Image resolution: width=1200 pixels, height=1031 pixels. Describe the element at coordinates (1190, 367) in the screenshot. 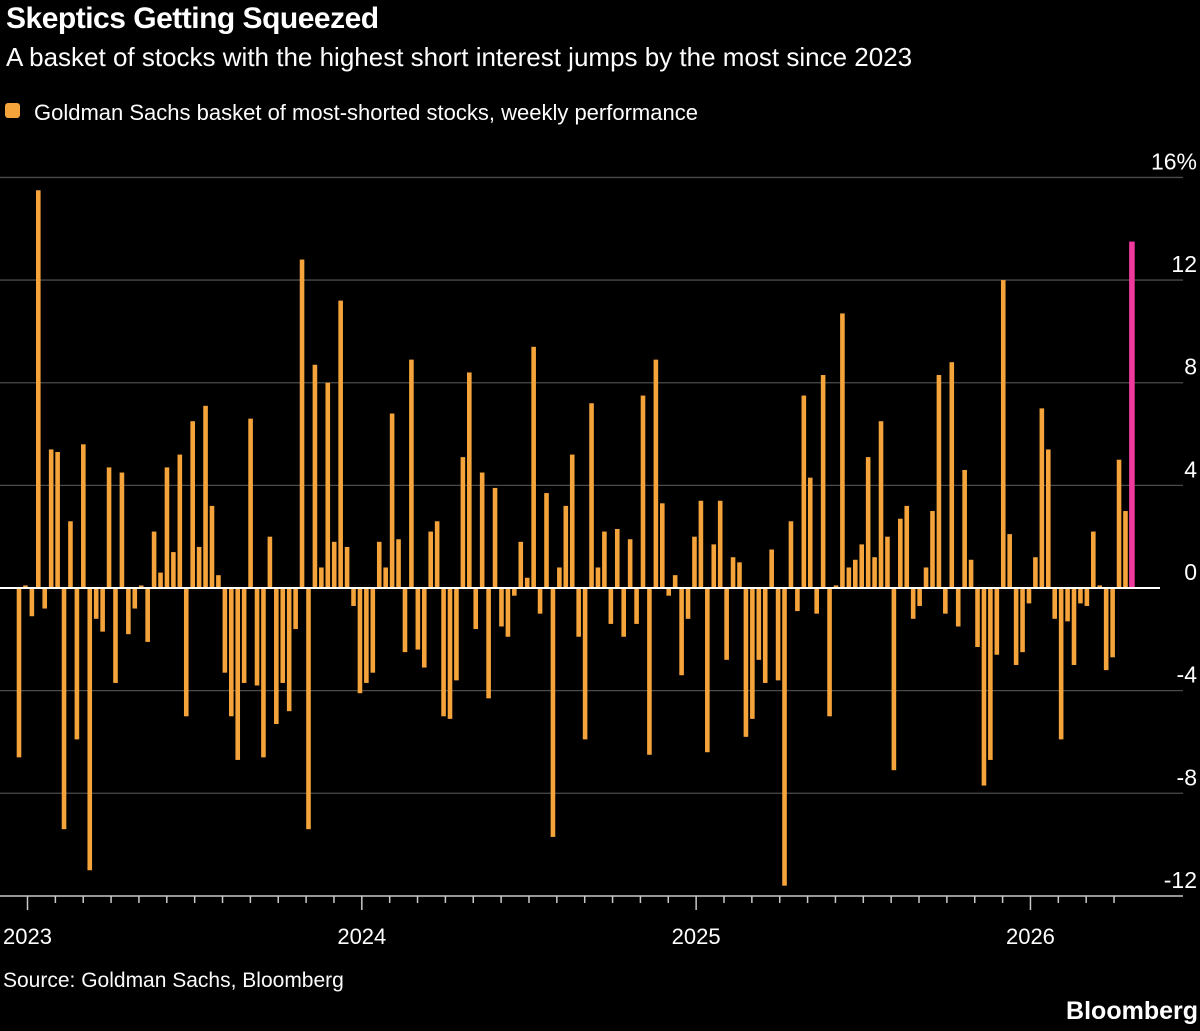

I see `y-axis-label: 8` at that location.